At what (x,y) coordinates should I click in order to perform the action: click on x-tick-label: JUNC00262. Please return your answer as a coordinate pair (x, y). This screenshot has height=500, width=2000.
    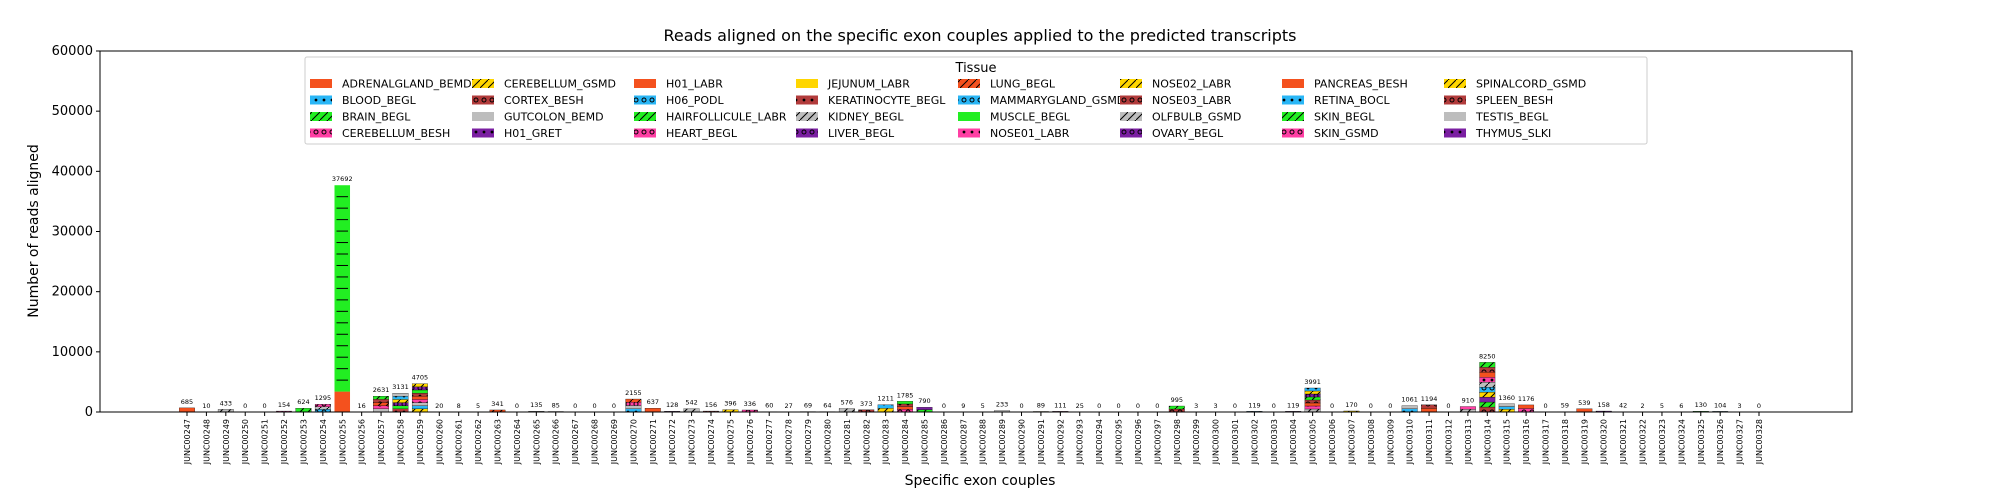
    Looking at the image, I should click on (478, 442).